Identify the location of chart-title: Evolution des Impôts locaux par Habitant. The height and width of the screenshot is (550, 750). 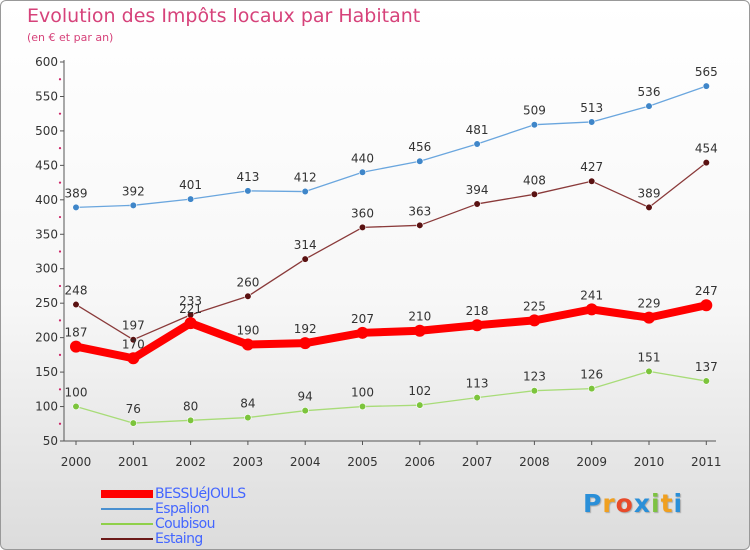
(224, 16).